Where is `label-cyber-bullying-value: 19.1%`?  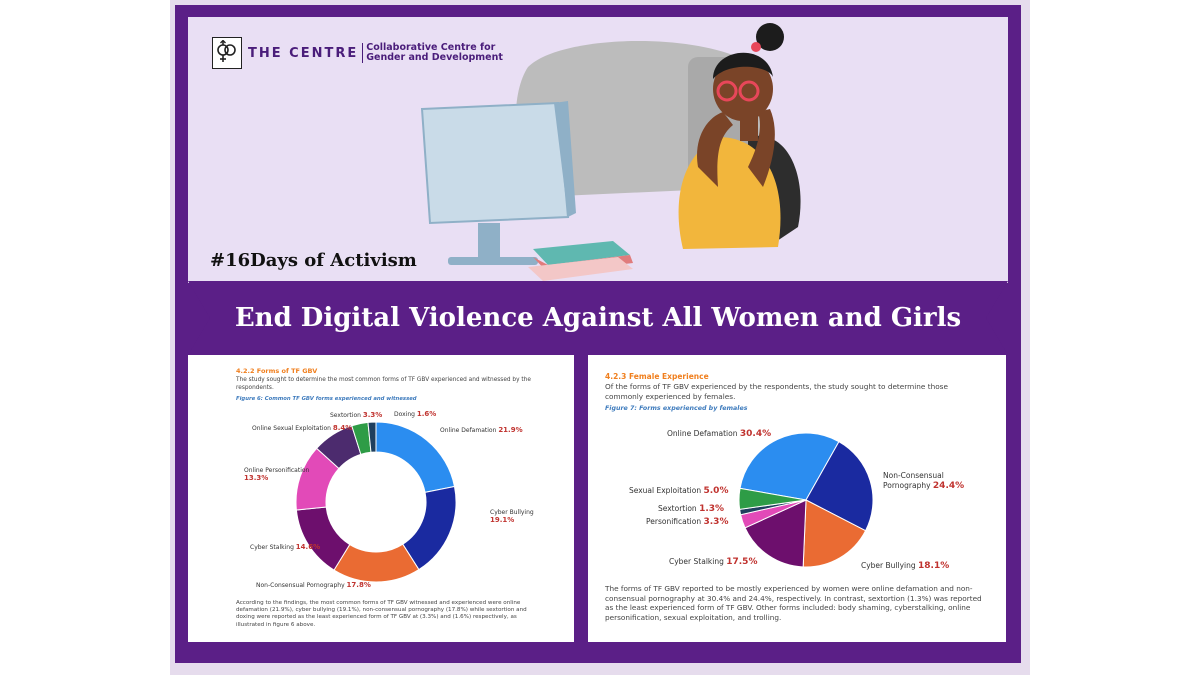 label-cyber-bullying-value: 19.1% is located at coordinates (502, 520).